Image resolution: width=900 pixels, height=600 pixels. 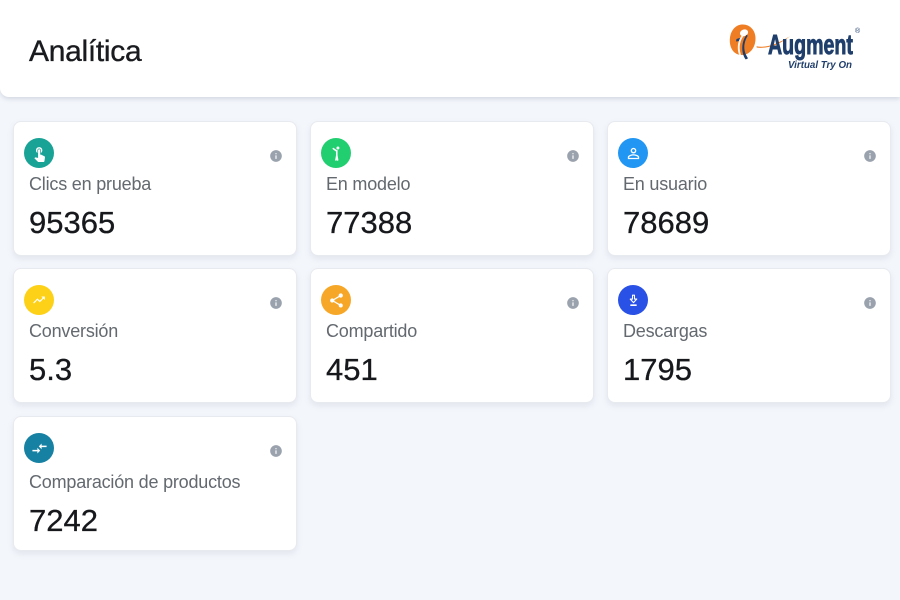 I want to click on svg-text: Augment, so click(x=810, y=45).